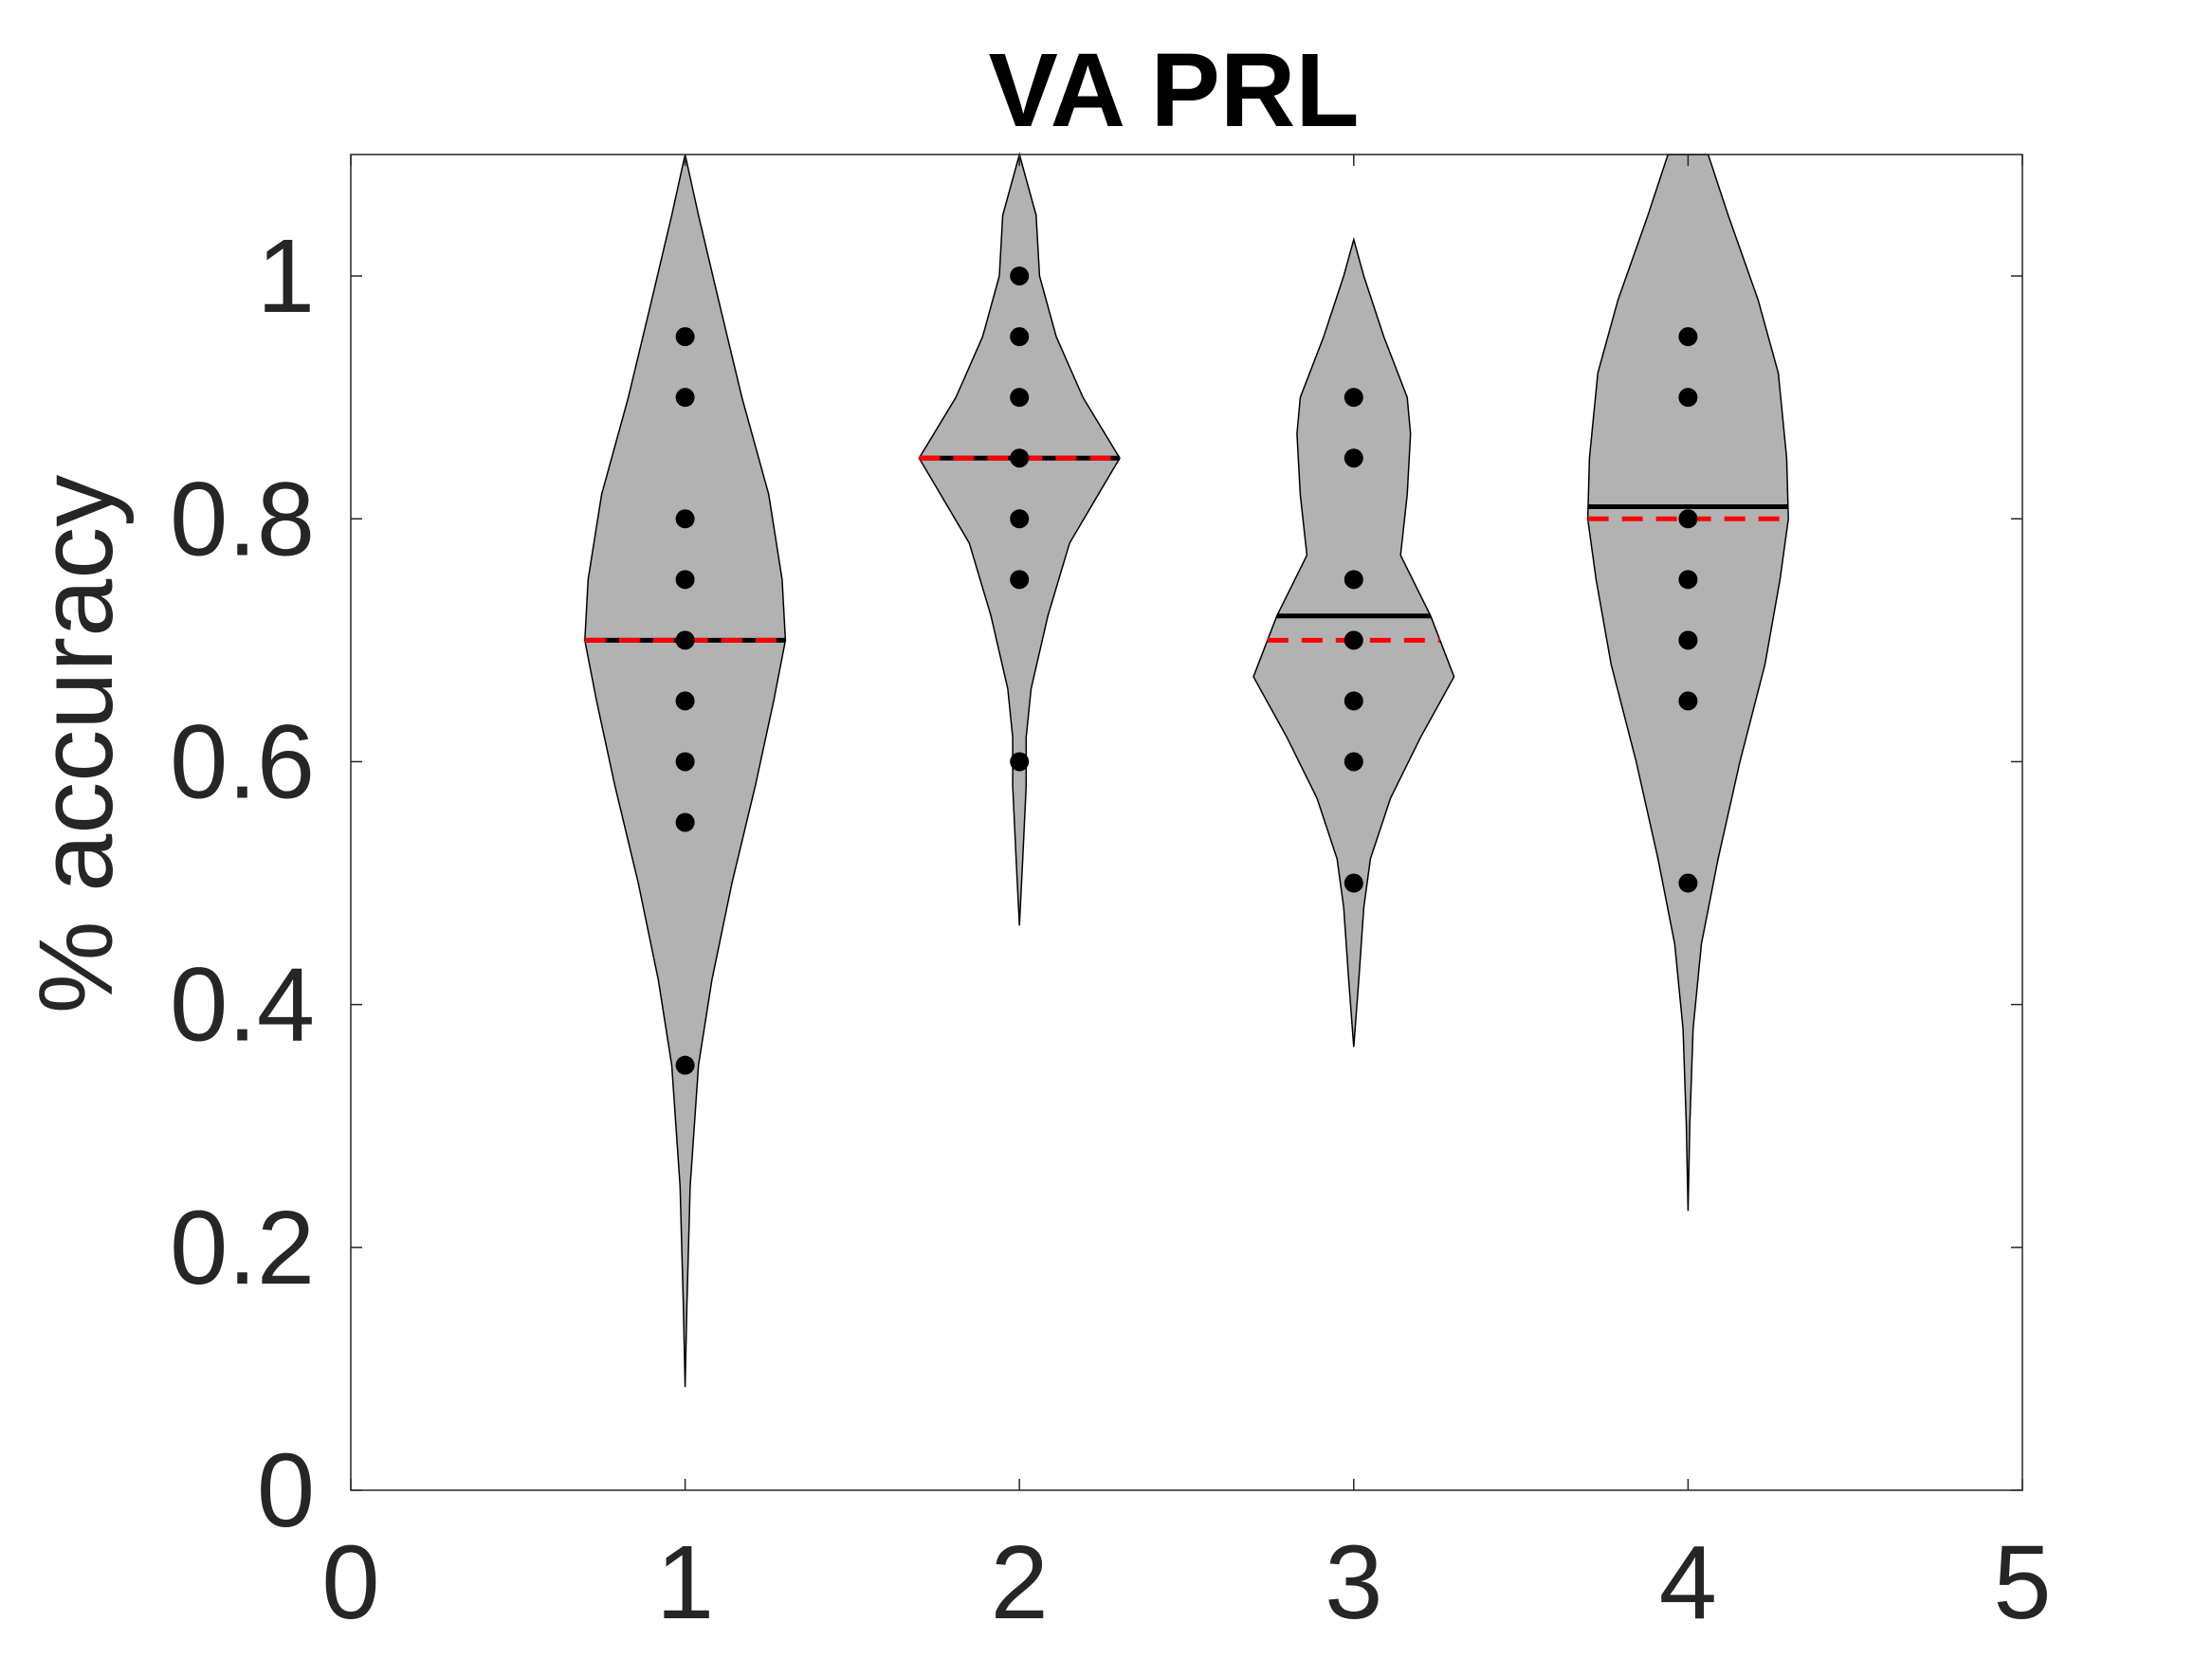 This screenshot has height=1659, width=2212. Describe the element at coordinates (76, 744) in the screenshot. I see `y-axis-label: % accuracy` at that location.